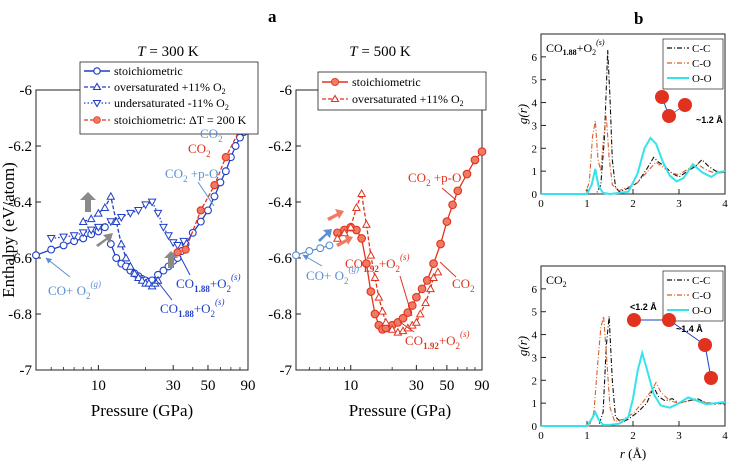 This screenshot has height=466, width=747. I want to click on axis-ticks: 0 1 2 3 4 0 1 2 3 4 5 6, so click(630, 121).